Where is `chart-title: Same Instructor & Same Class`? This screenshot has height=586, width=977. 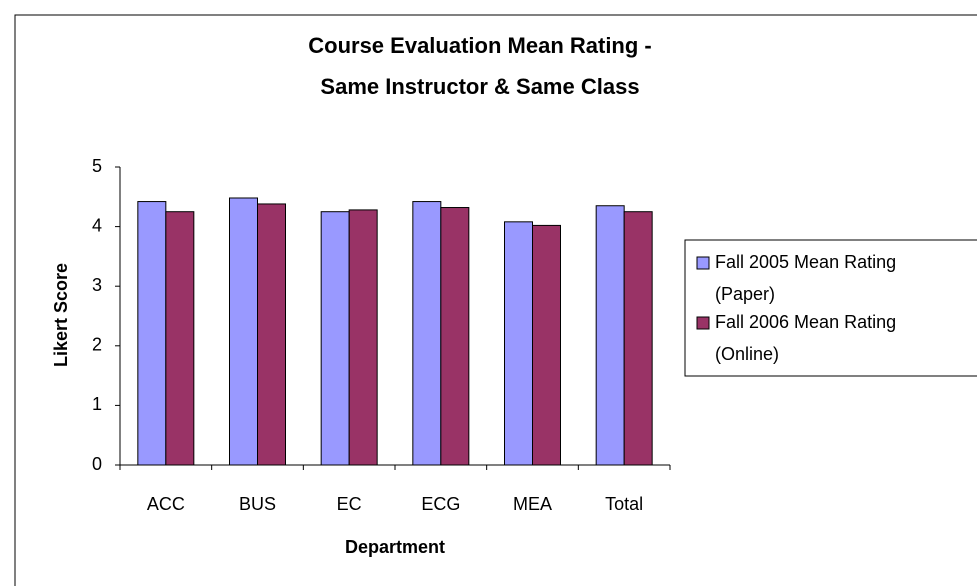 chart-title: Same Instructor & Same Class is located at coordinates (479, 86).